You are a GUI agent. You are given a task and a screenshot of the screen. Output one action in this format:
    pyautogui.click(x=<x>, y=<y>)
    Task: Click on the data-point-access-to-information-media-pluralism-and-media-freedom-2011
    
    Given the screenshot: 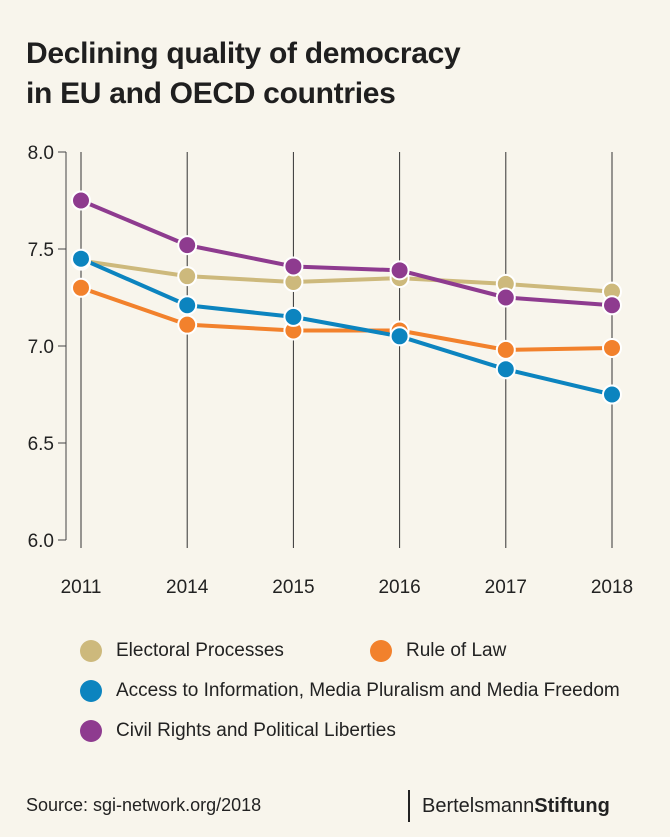 What is the action you would take?
    pyautogui.click(x=81, y=258)
    